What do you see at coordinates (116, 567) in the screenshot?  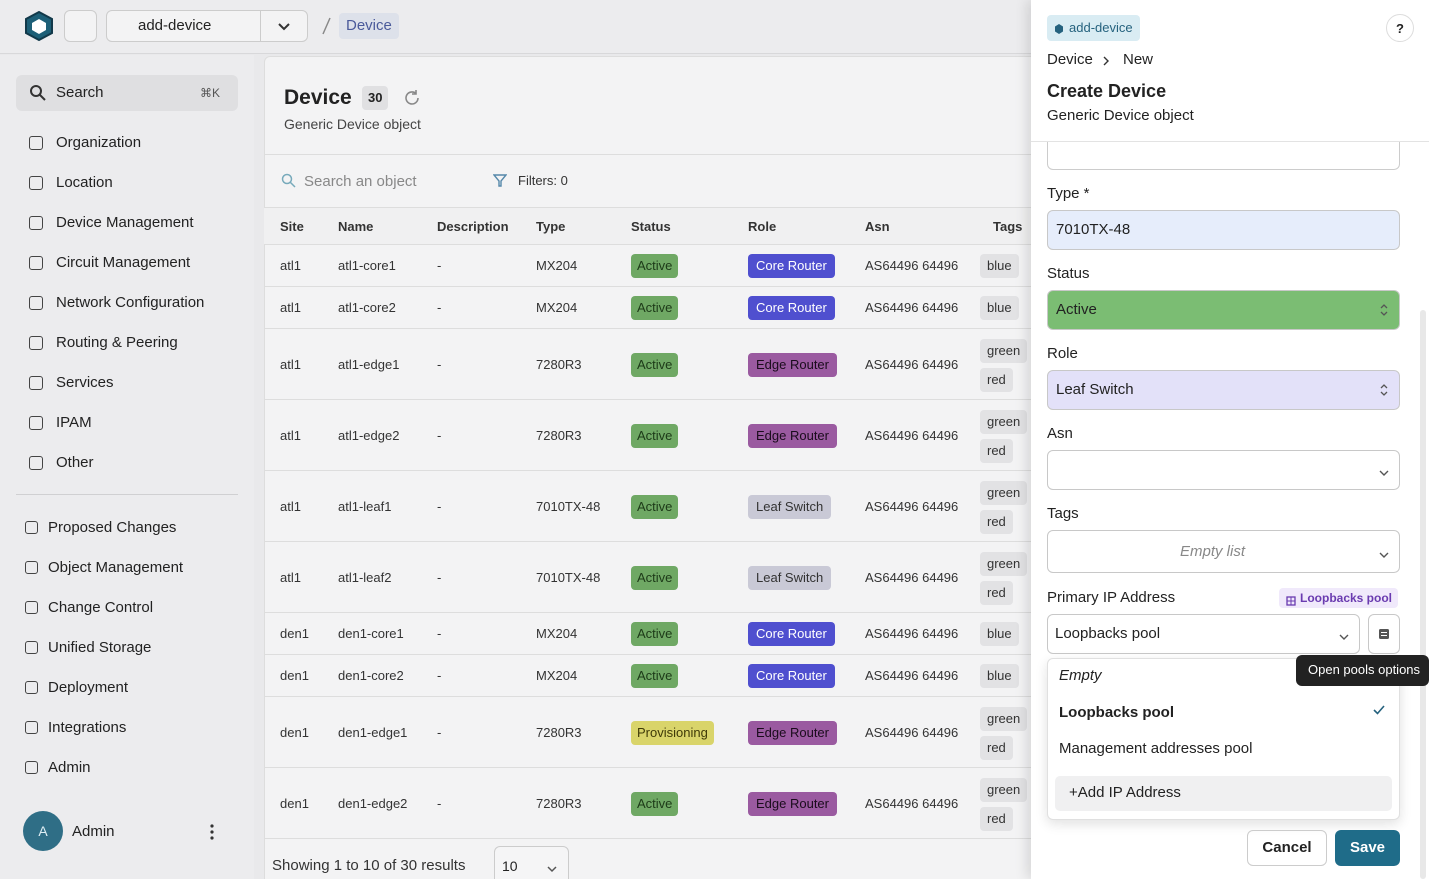 I see `menu-item: Object Management` at bounding box center [116, 567].